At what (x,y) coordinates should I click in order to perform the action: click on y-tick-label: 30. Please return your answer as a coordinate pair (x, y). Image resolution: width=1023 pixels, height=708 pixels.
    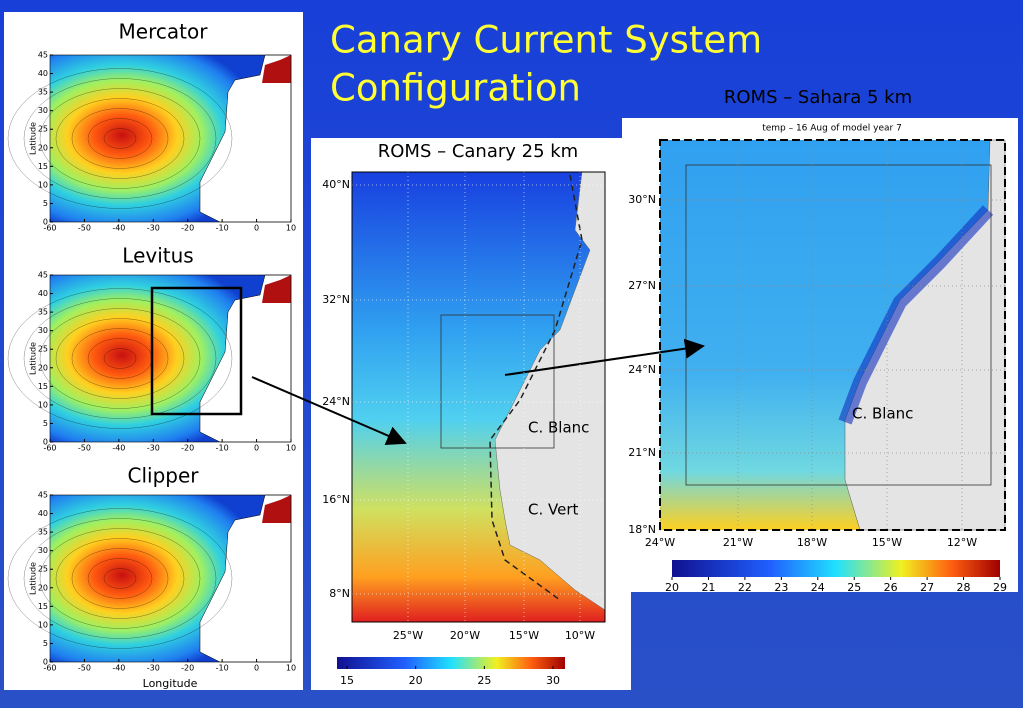
    Looking at the image, I should click on (43, 330).